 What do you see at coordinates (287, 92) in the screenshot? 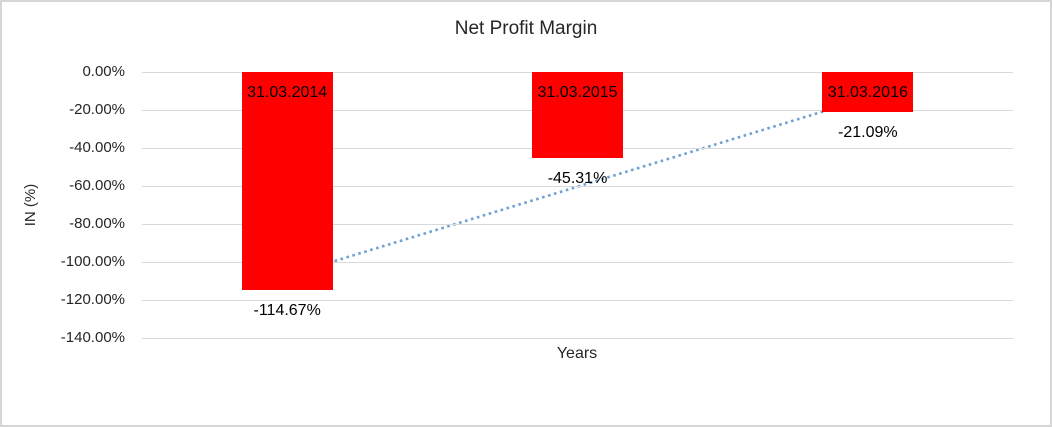
I see `category-label: 31.03.2014` at bounding box center [287, 92].